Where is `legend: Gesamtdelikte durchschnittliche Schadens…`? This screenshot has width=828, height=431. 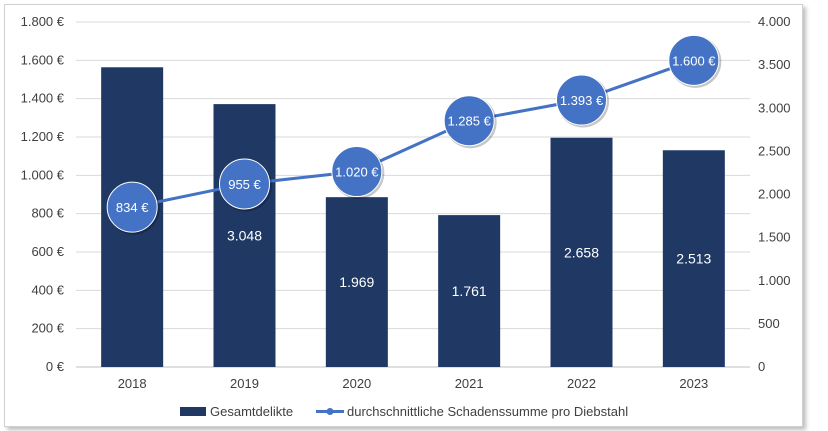
legend: Gesamtdelikte durchschnittliche Schadens… is located at coordinates (404, 411).